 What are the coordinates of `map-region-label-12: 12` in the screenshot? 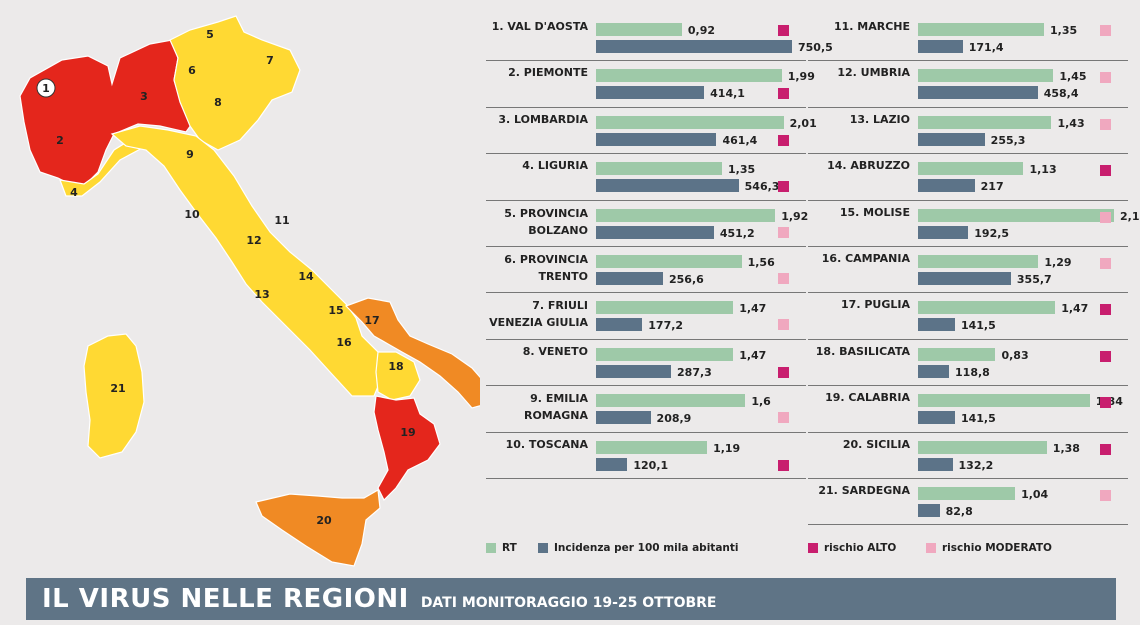 It's located at (253, 240).